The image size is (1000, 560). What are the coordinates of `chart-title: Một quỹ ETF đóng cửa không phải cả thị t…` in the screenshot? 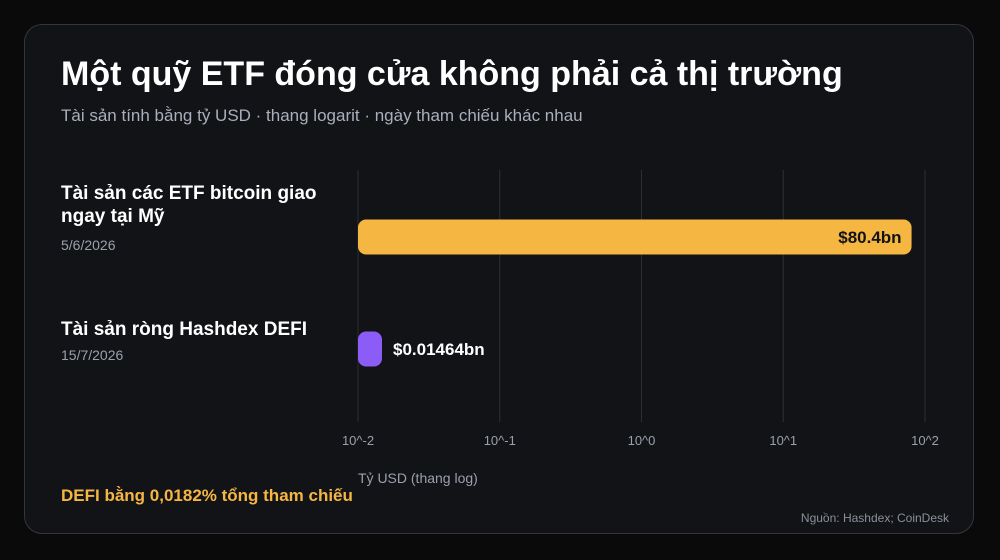 It's located at (452, 74).